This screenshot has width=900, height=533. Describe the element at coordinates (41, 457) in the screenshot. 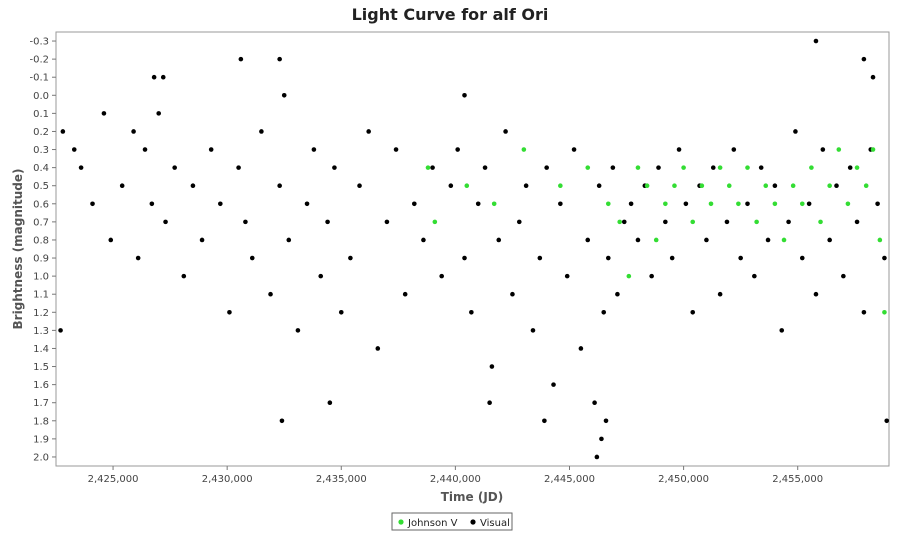

I see `y-tick-label: 2.0` at that location.